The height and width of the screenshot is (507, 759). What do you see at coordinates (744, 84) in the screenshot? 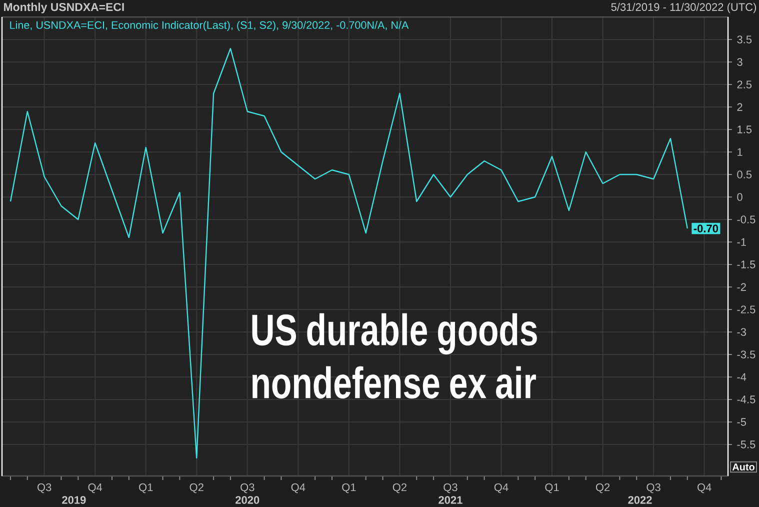
I see `y-tick-label: 2.5` at bounding box center [744, 84].